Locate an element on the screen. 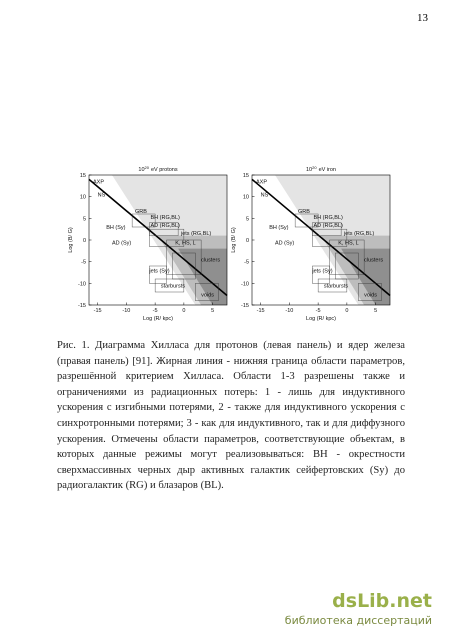 This screenshot has width=450, height=637. panel-title: 1020 eV protons is located at coordinates (157, 169).